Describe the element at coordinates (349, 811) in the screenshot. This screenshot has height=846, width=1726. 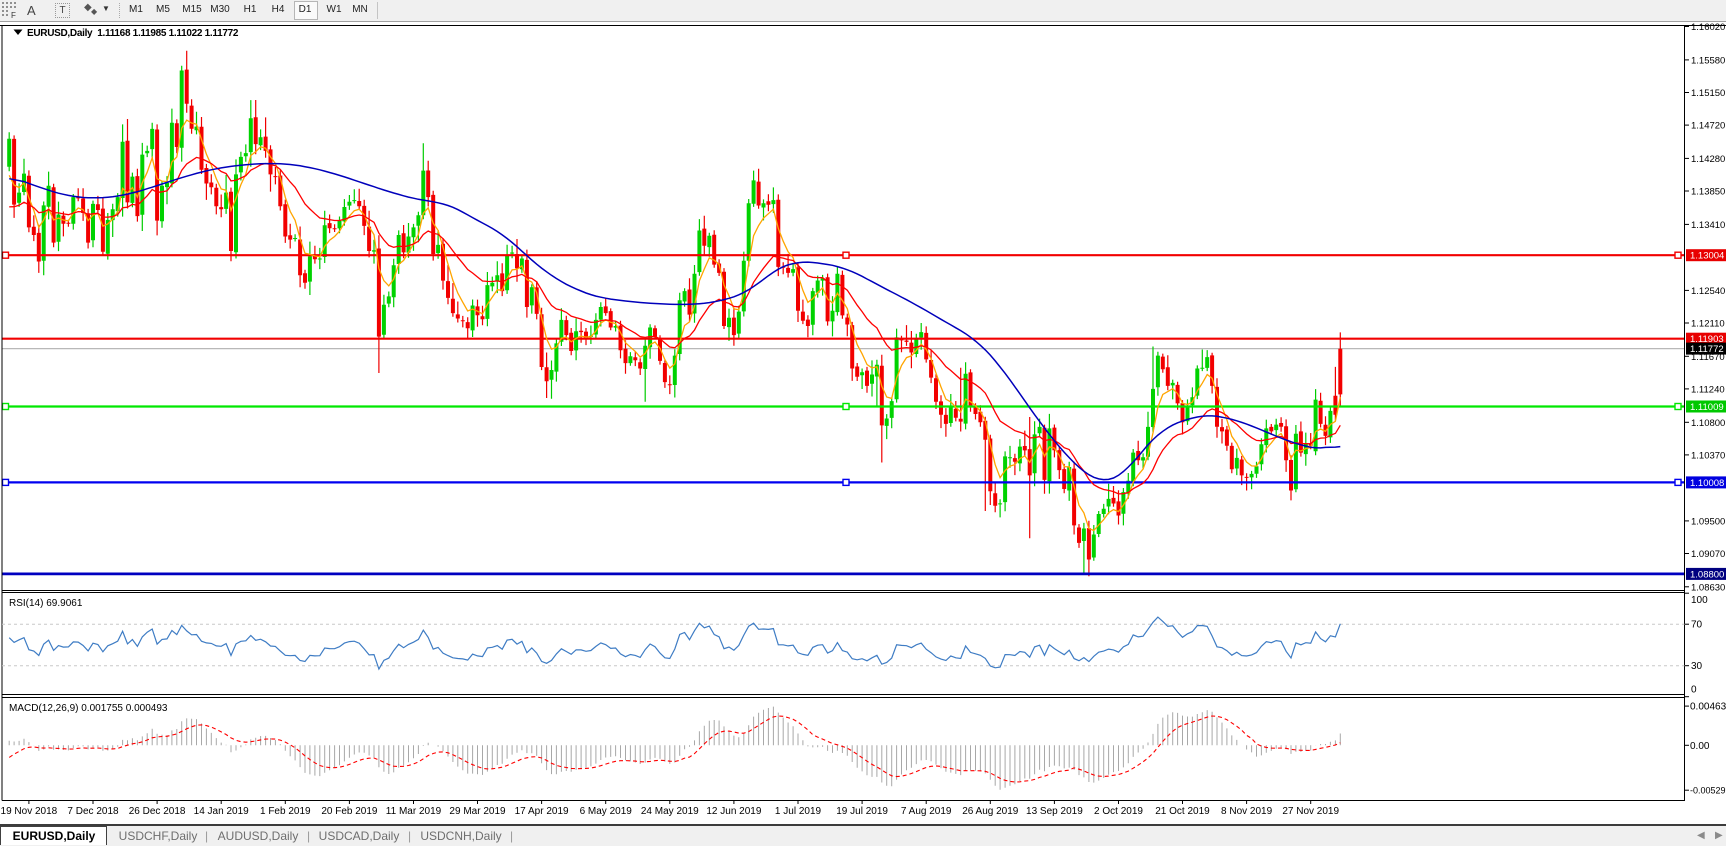
I see `svg-text: 20 Feb 2019` at that location.